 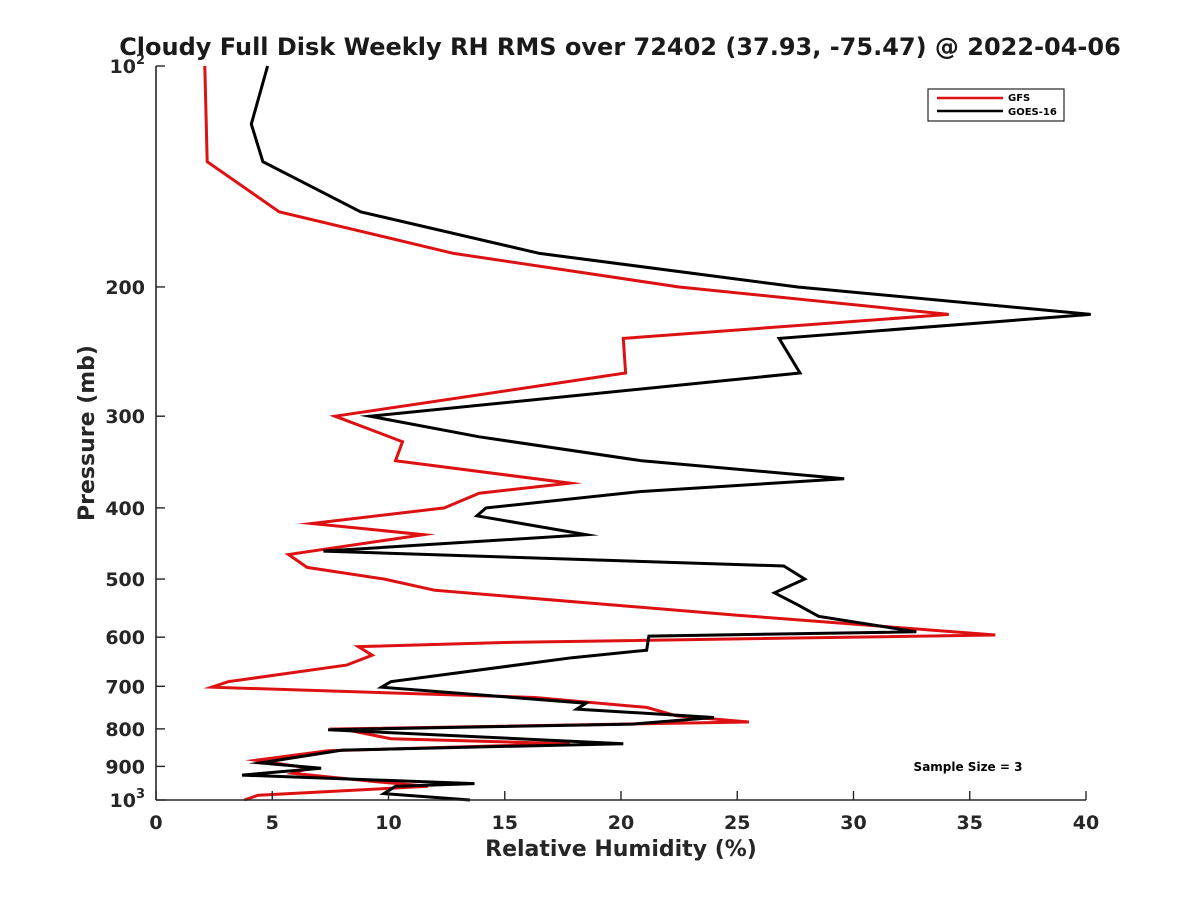 I want to click on sample-size-annotation: Sample Size = 3, so click(x=968, y=767).